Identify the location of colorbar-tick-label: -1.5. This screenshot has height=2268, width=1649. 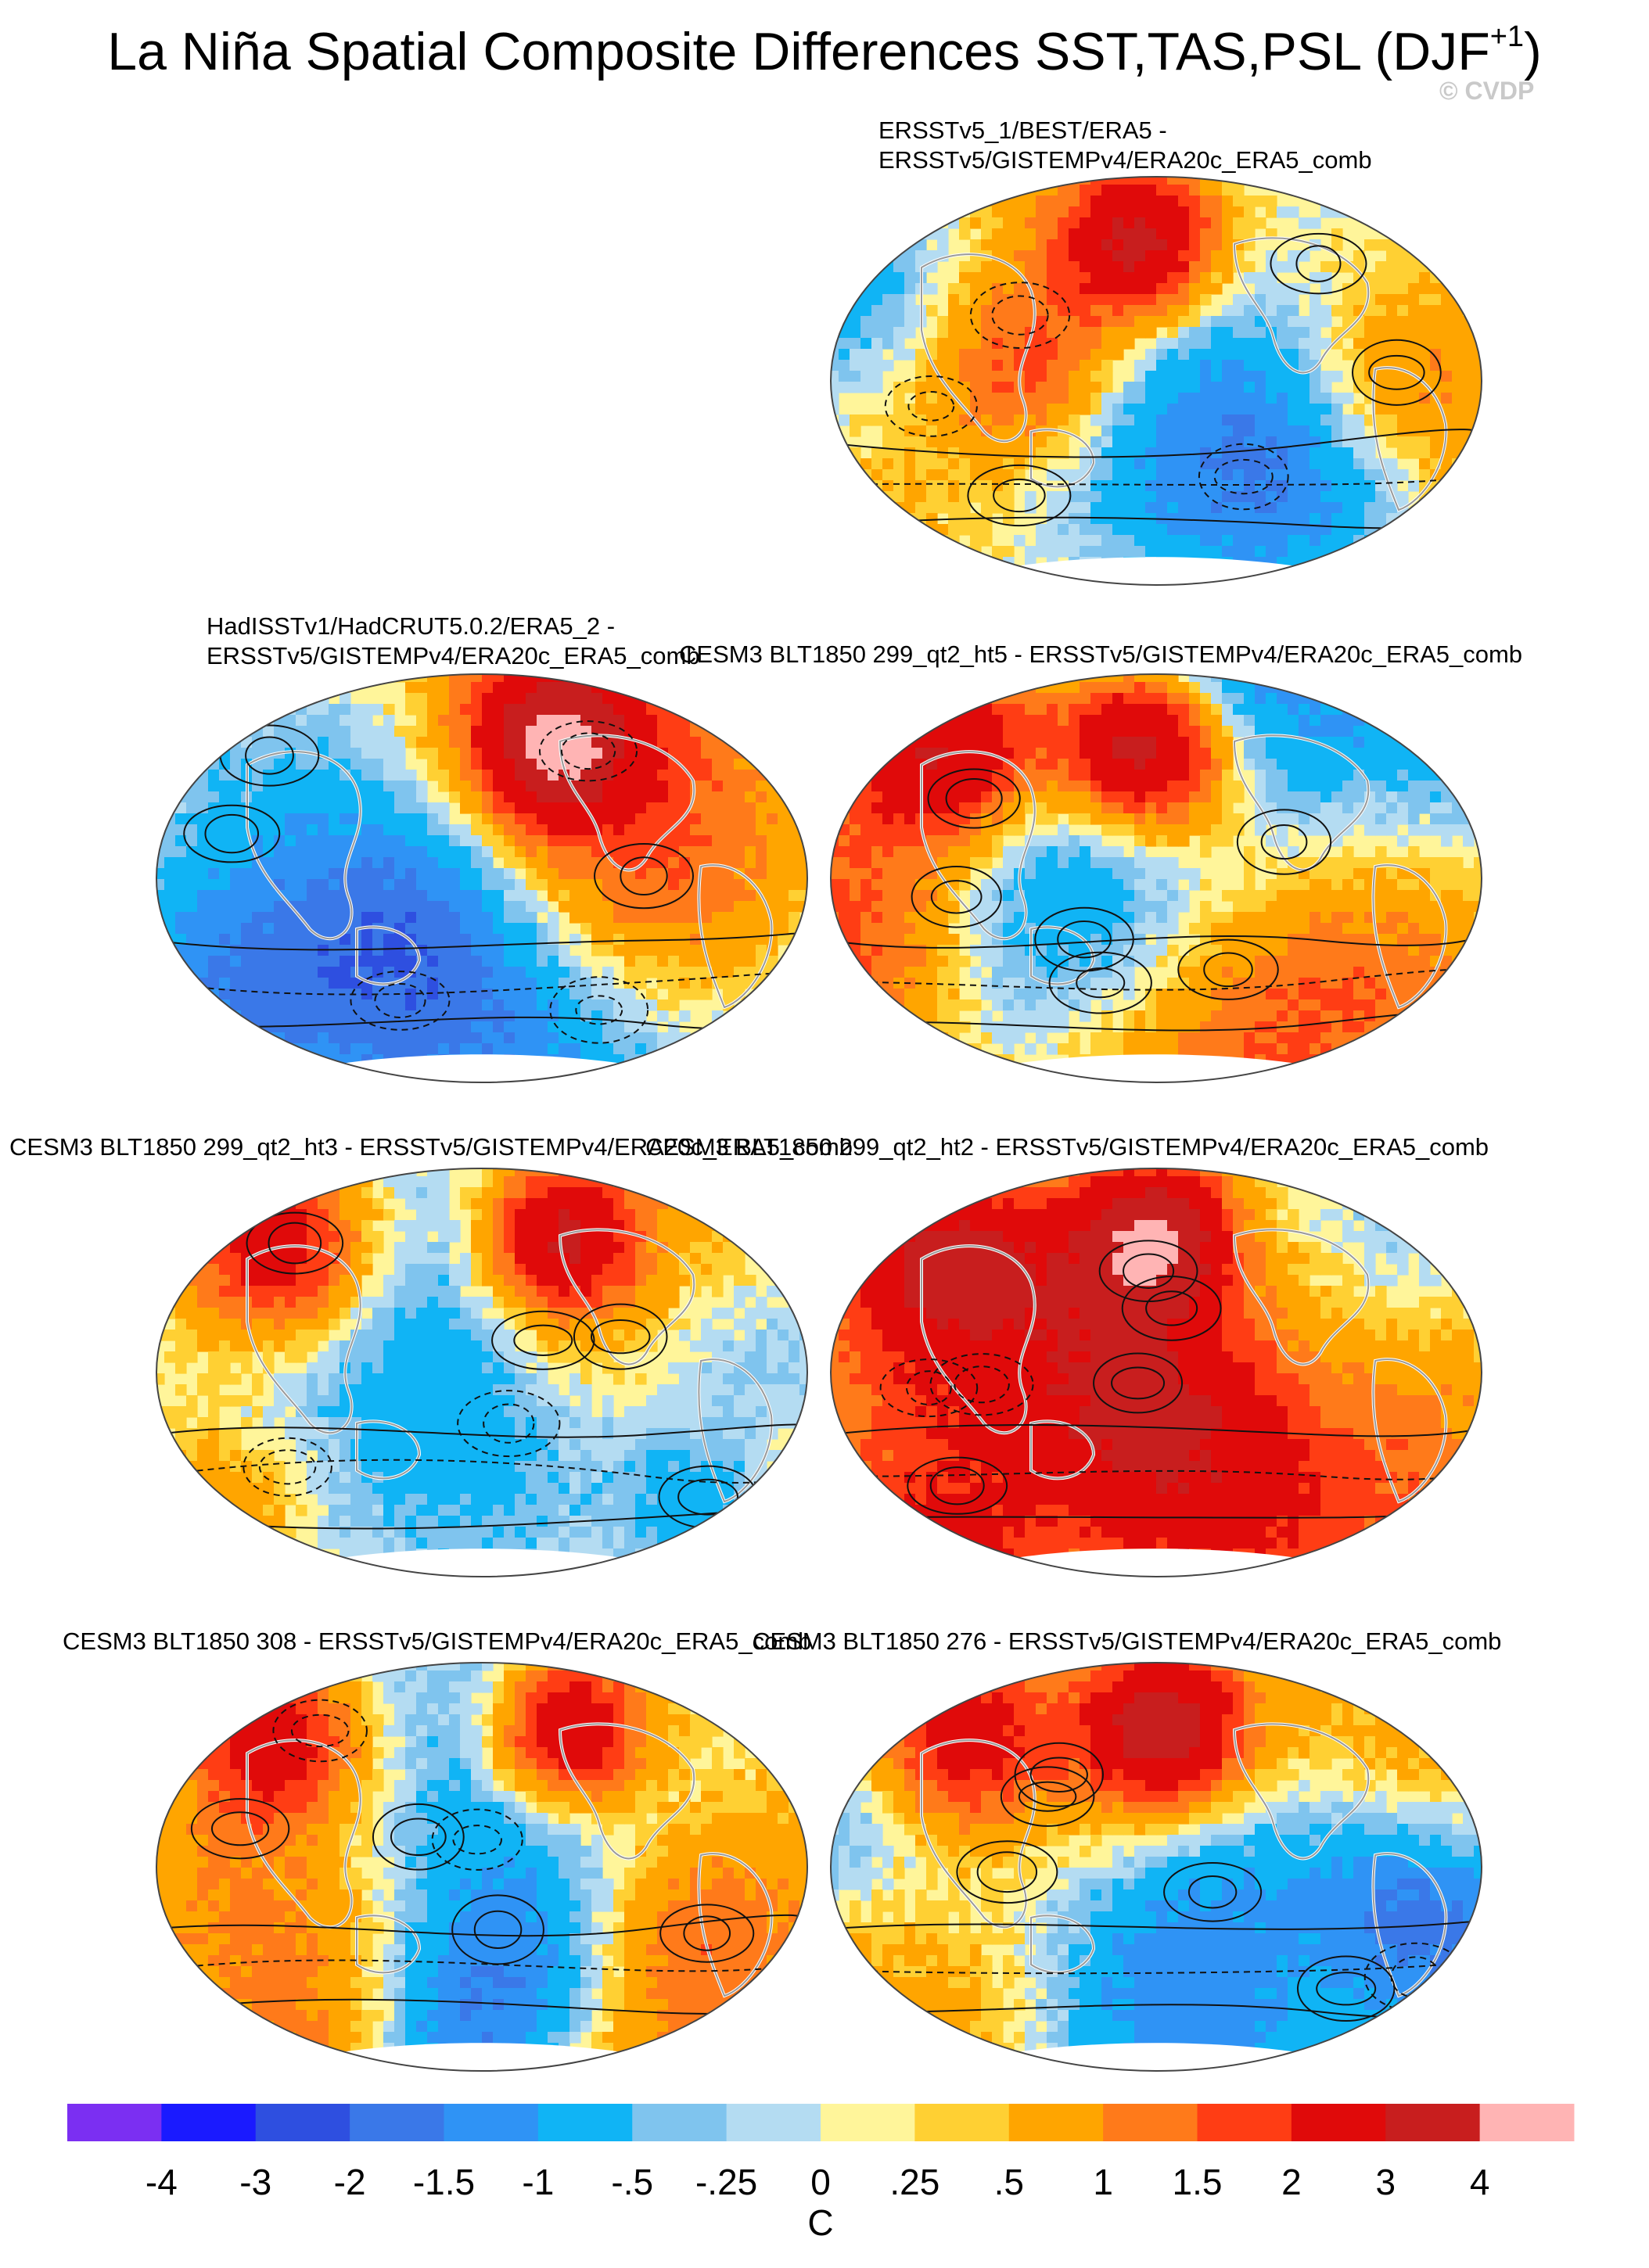
(444, 2182).